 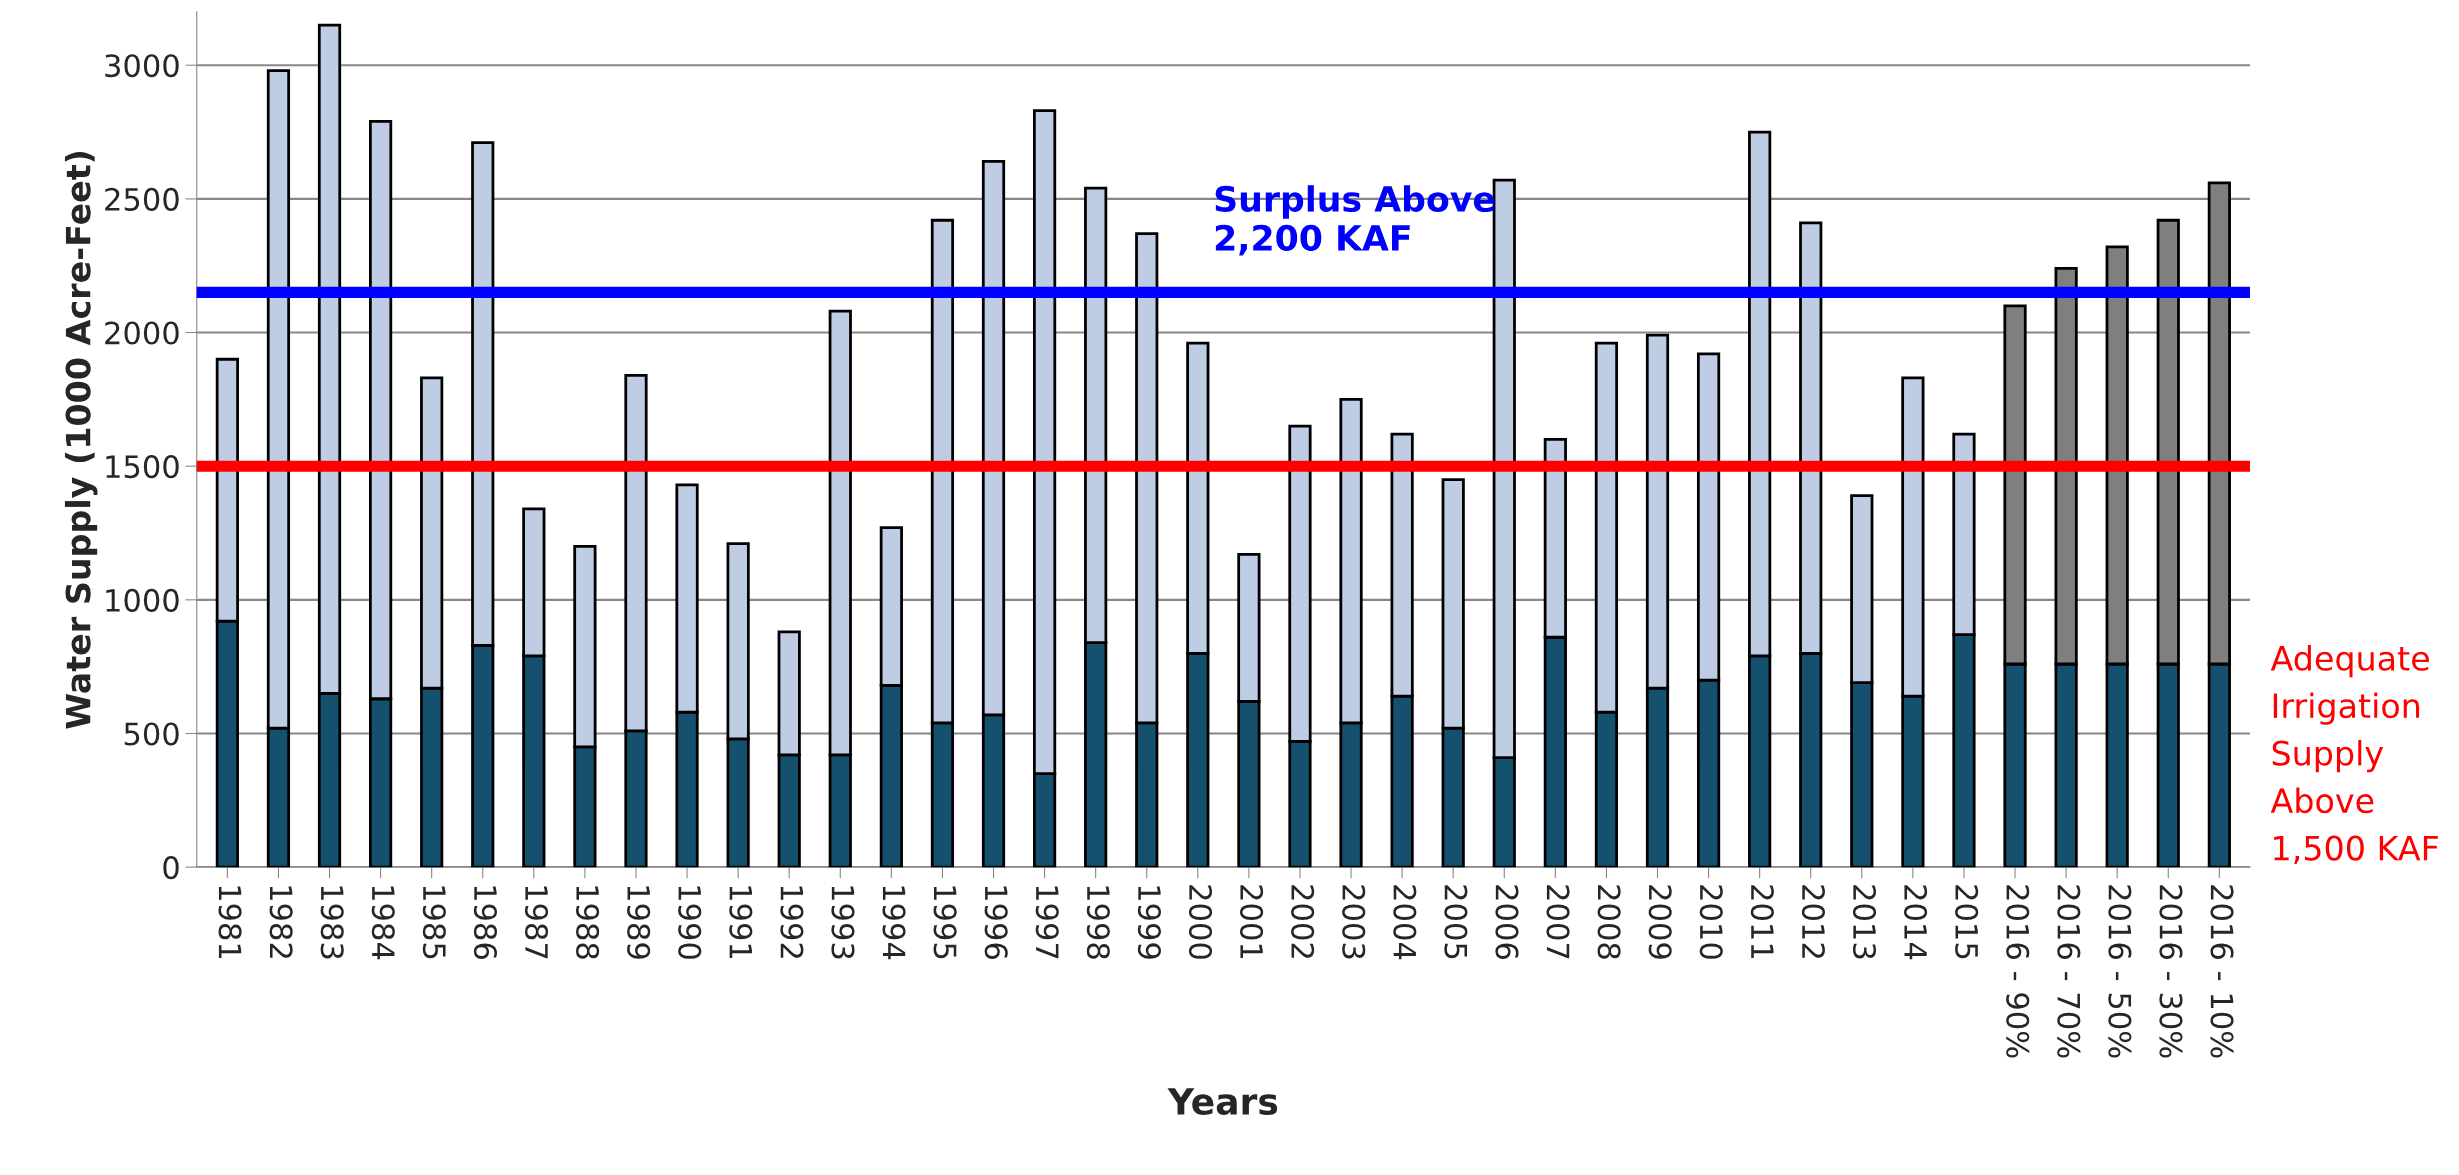 I want to click on x-tick-label: 2015, so click(x=1967, y=922).